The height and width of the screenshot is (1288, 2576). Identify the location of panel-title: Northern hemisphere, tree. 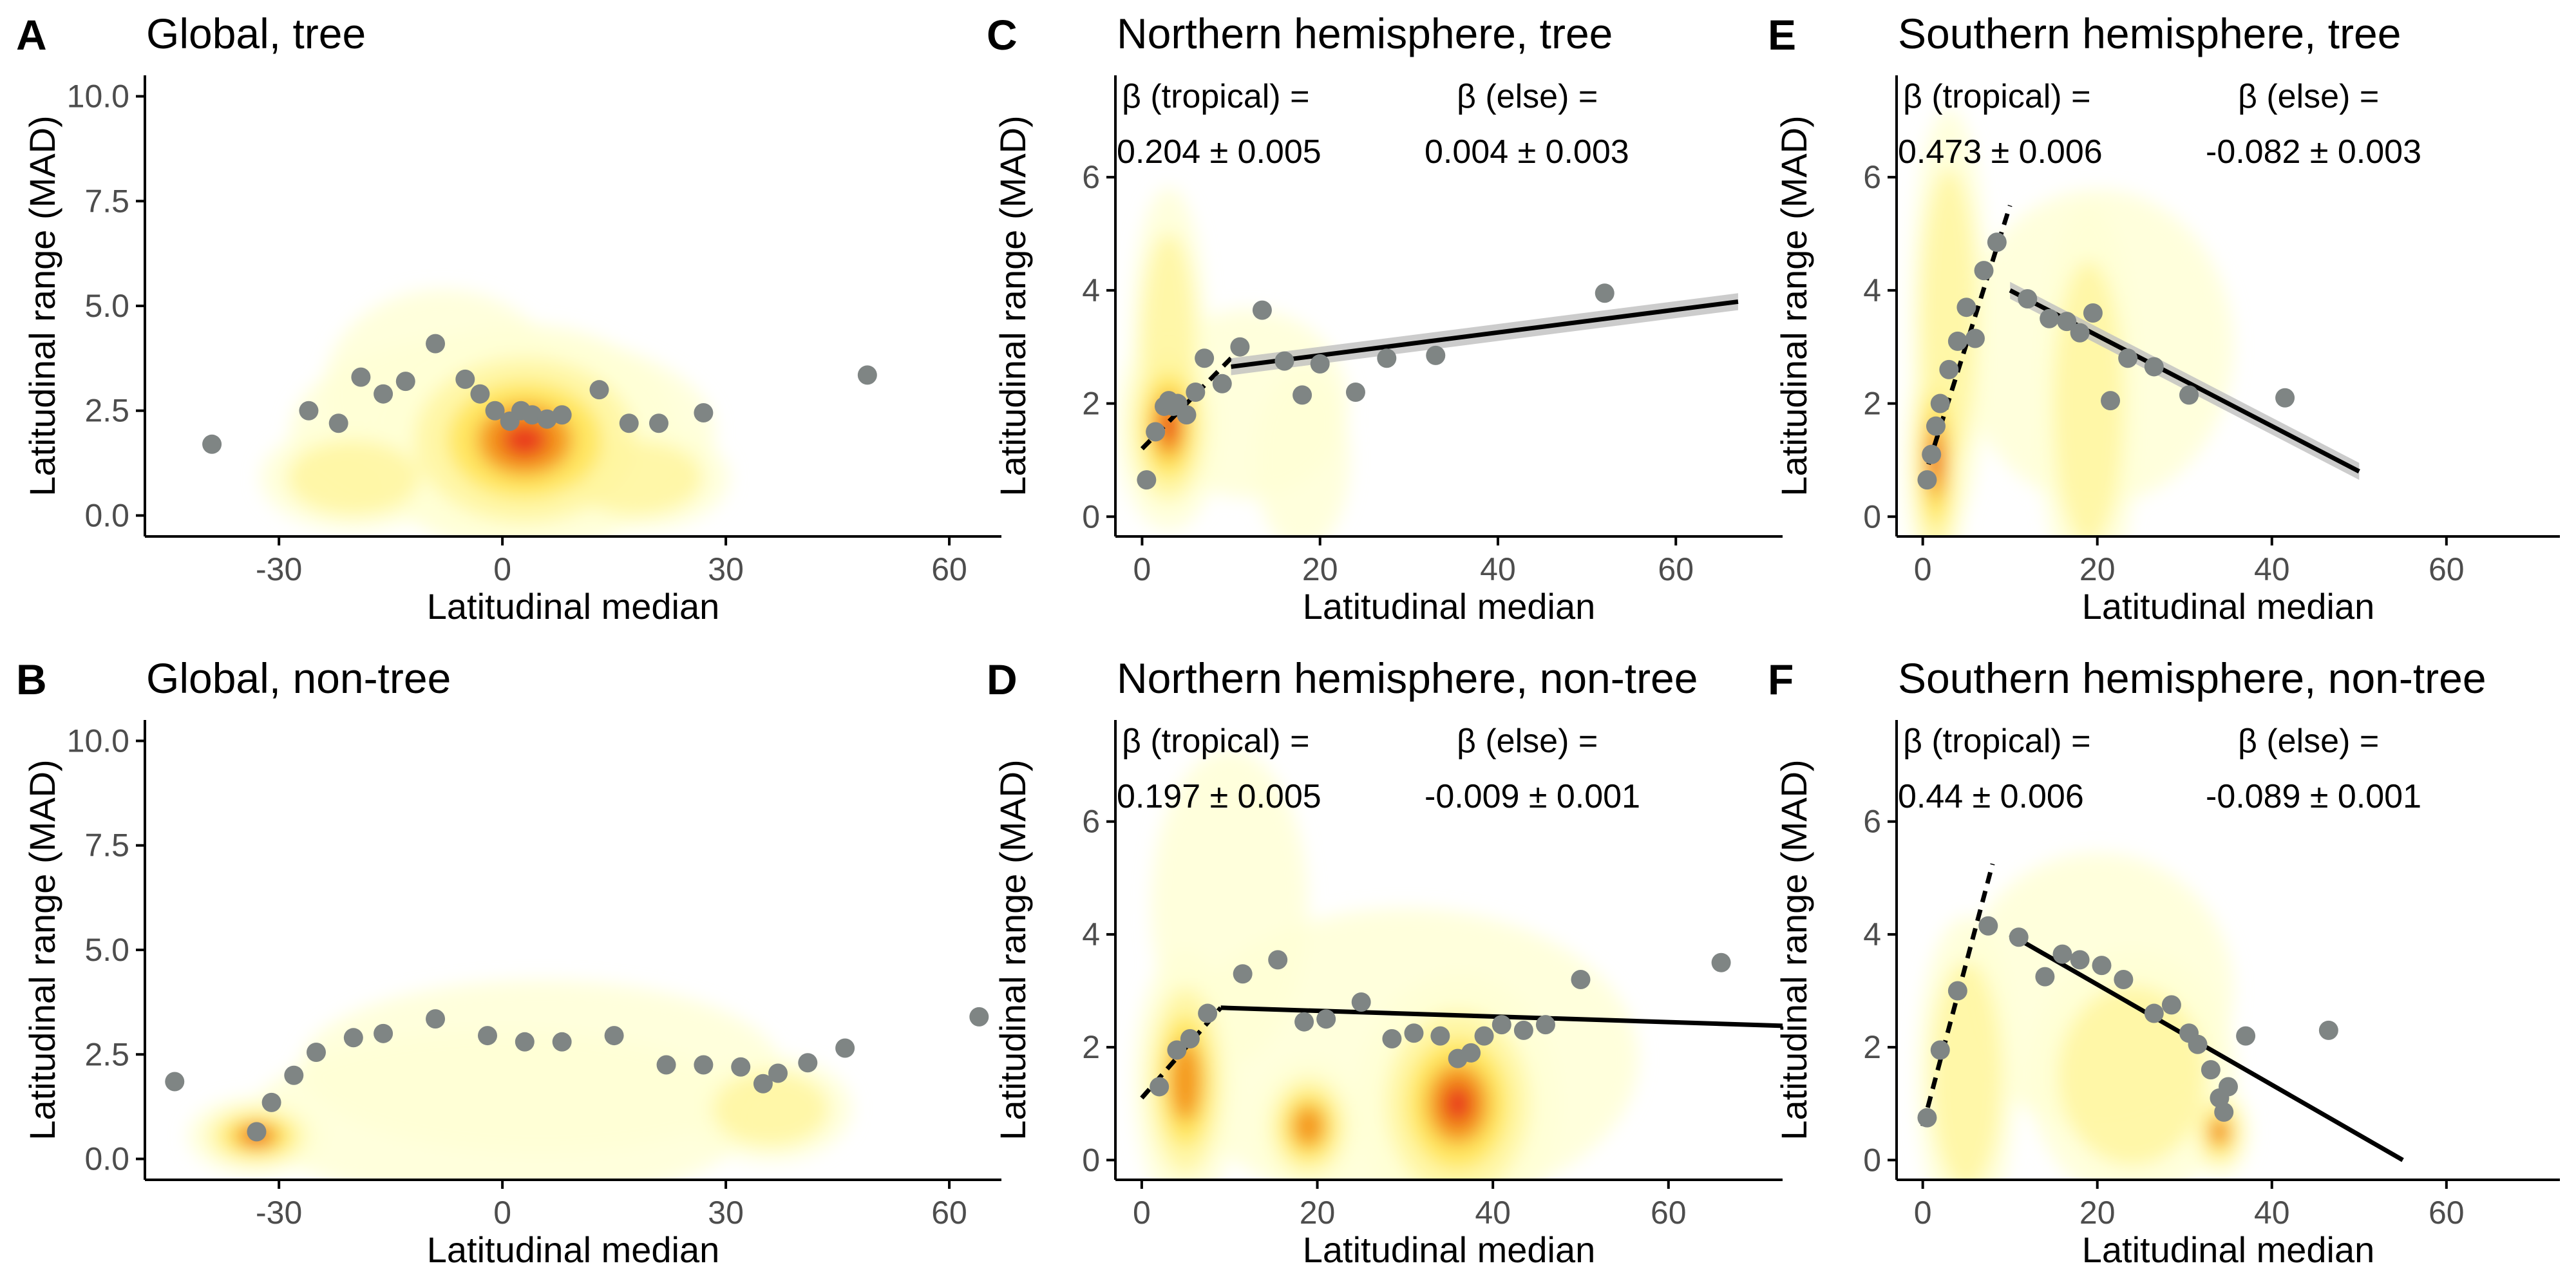
(1365, 34).